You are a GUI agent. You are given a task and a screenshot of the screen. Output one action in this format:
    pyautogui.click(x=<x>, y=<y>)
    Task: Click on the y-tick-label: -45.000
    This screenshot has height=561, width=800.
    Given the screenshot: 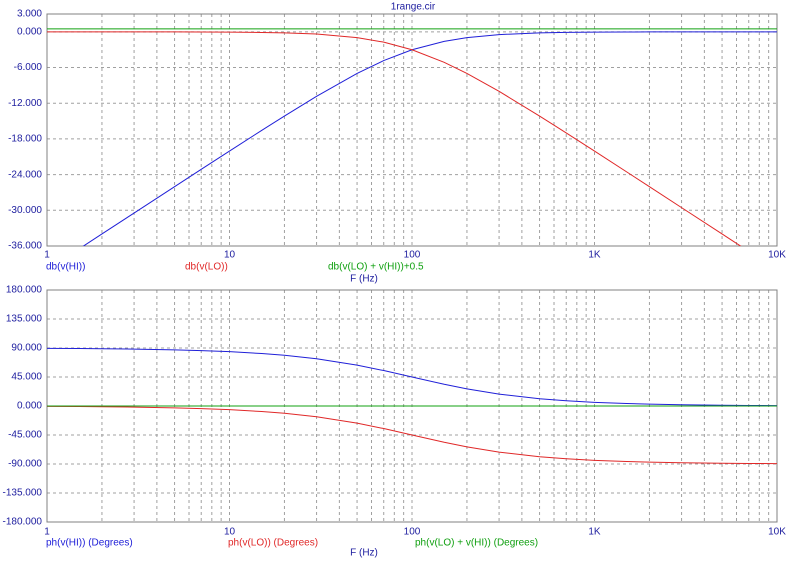 What is the action you would take?
    pyautogui.click(x=25, y=435)
    